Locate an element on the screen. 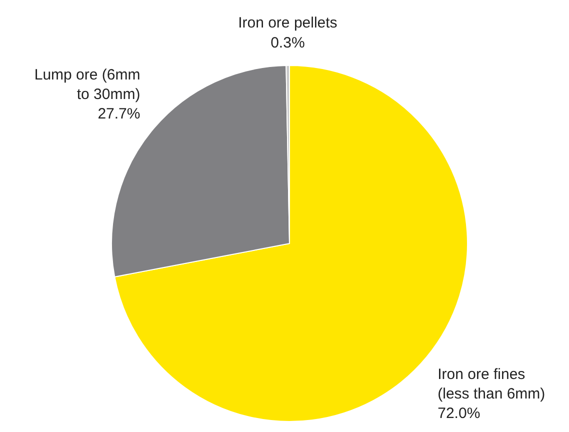  slice-label: Iron ore fines (less than 6mm) is located at coordinates (492, 384).